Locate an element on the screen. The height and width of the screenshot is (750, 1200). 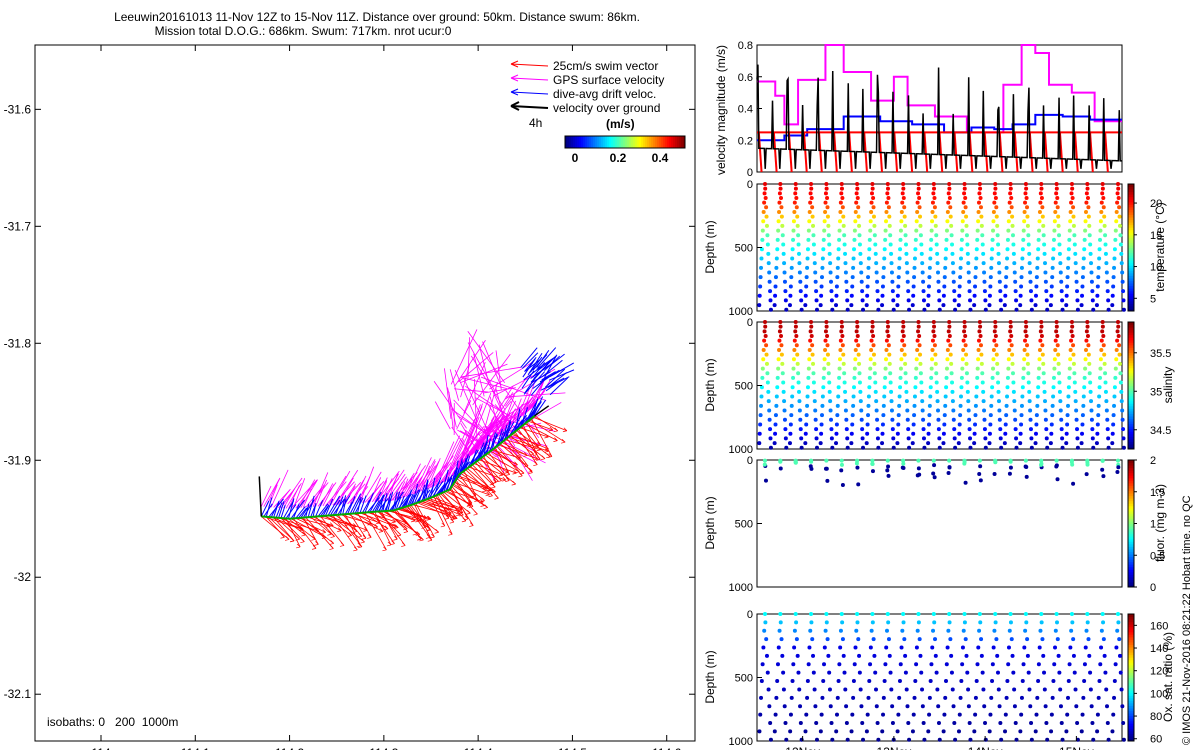
isobaths-label: isobaths: 0 200 1000m is located at coordinates (112, 722).